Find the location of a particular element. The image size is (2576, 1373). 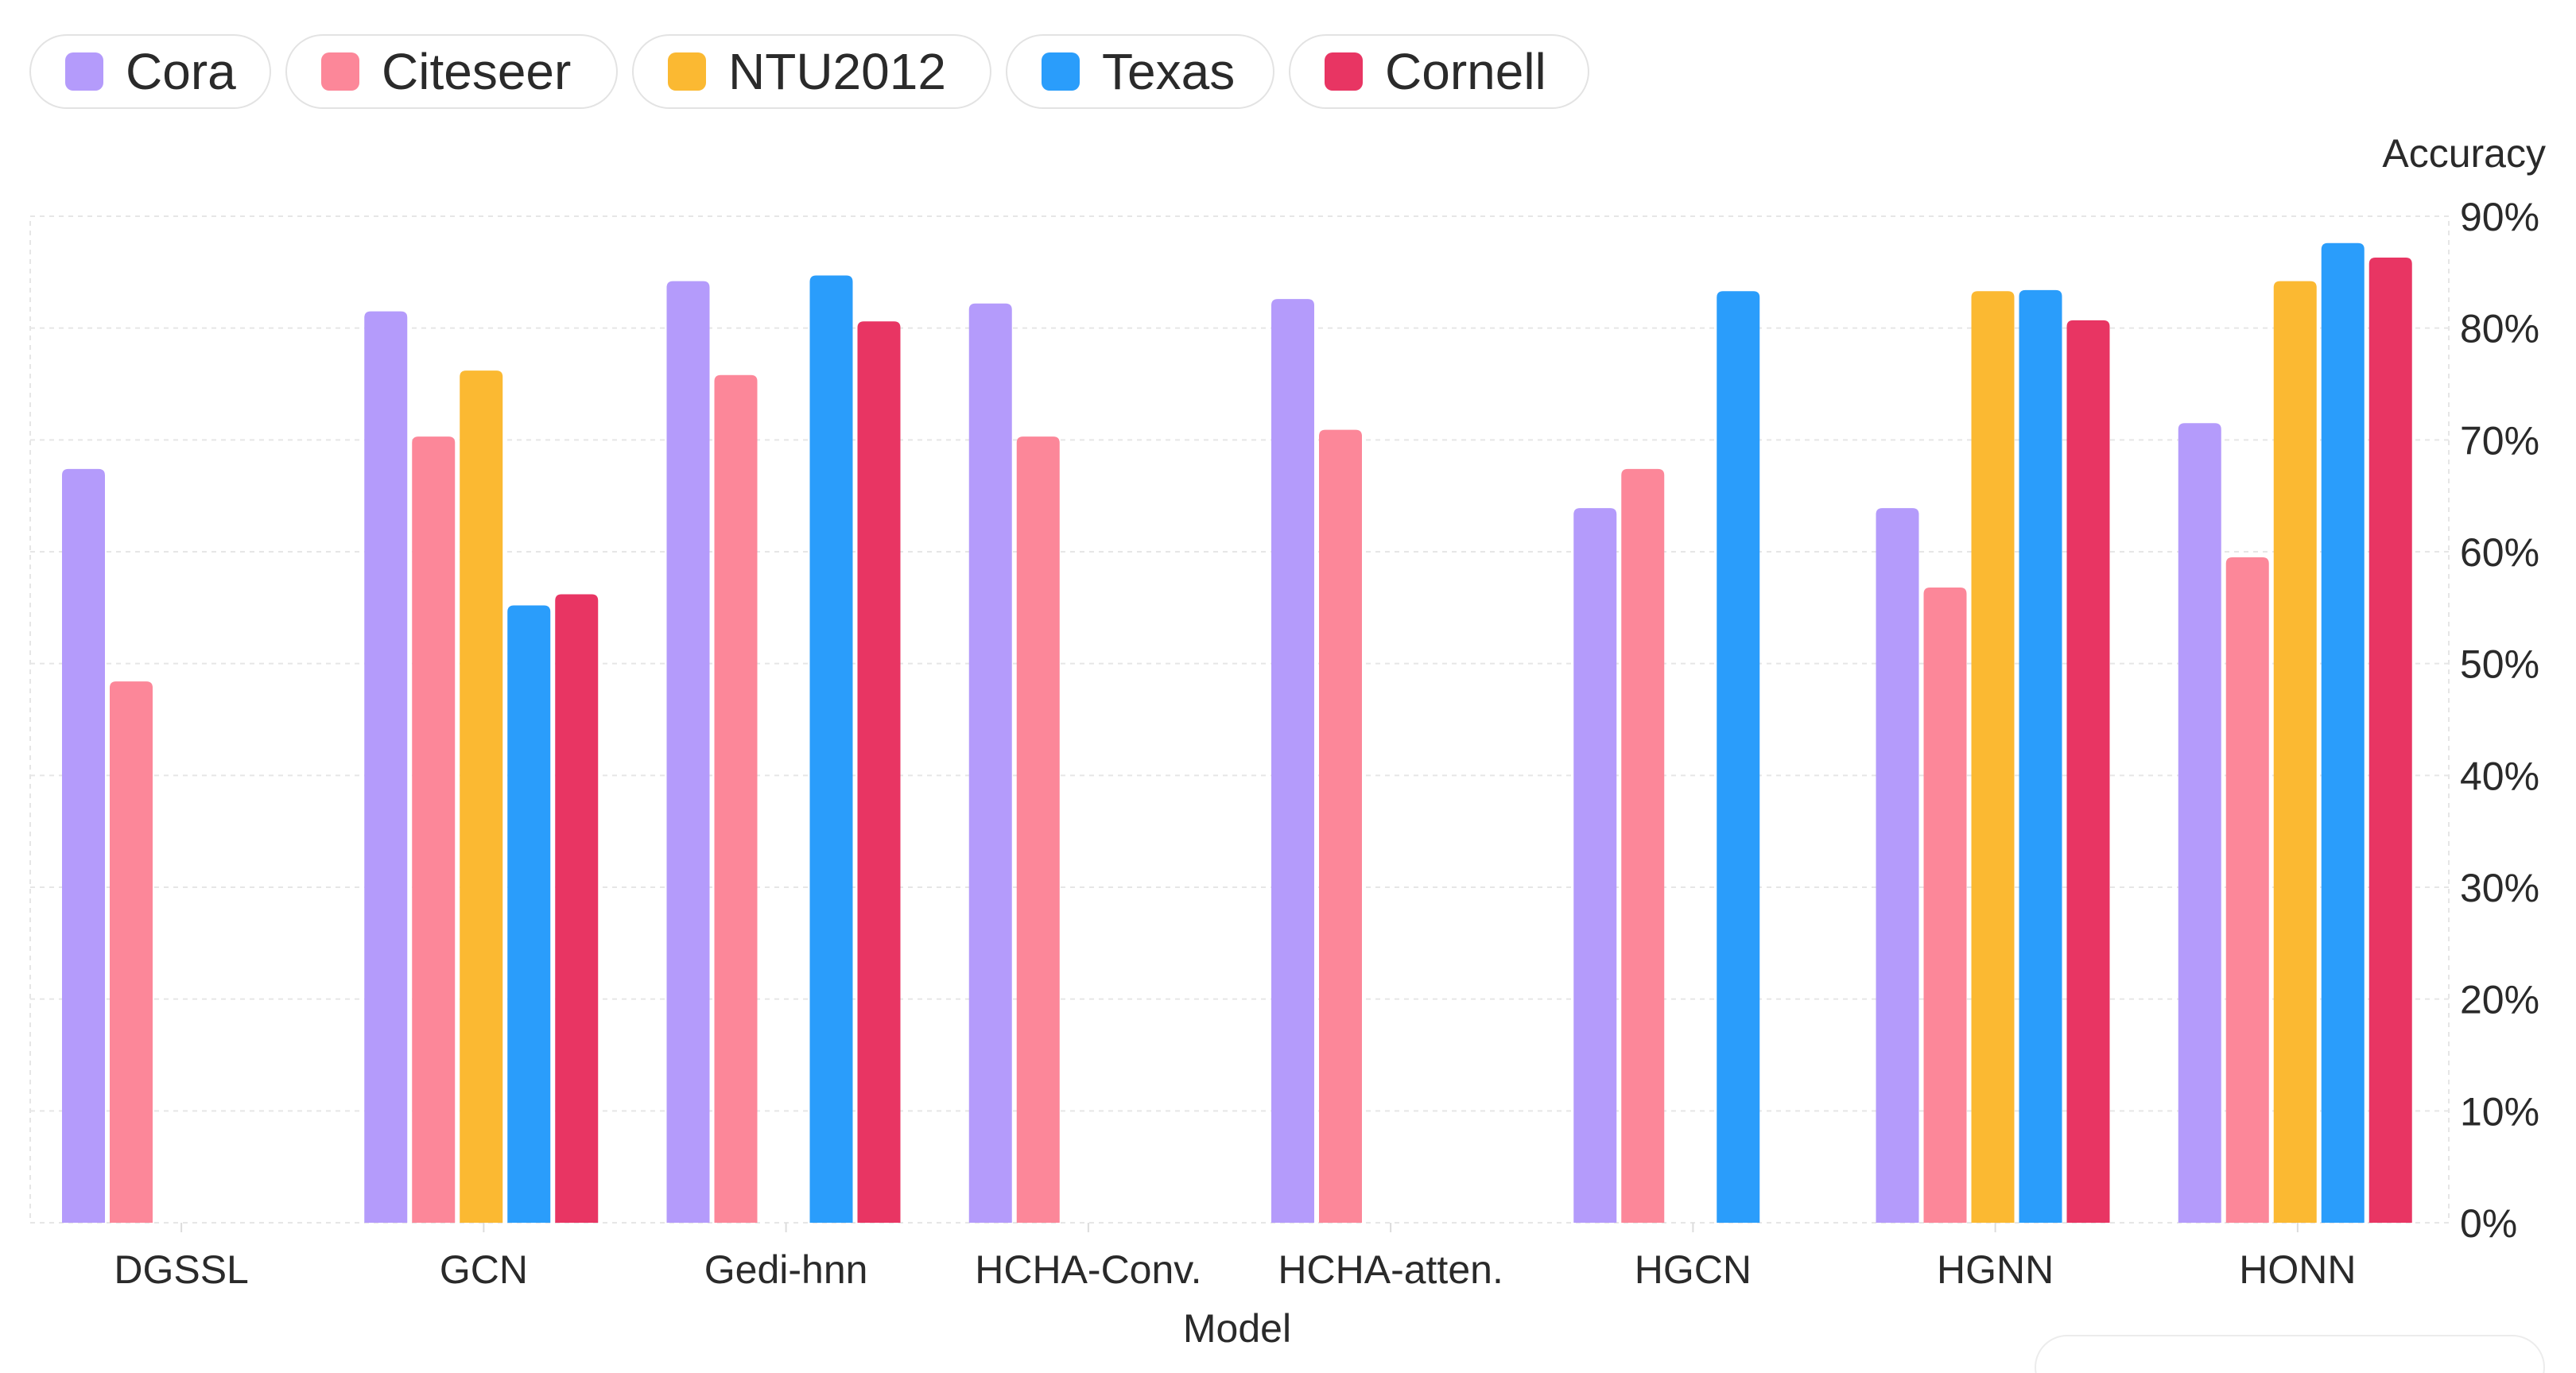

y-tick-label: 30% is located at coordinates (2499, 888).